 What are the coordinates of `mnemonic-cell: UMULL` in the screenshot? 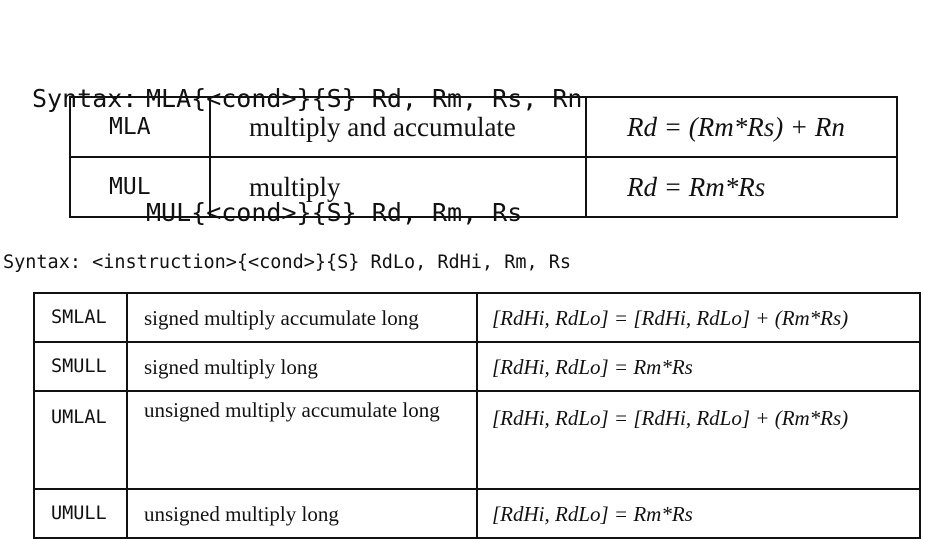 It's located at (80, 513).